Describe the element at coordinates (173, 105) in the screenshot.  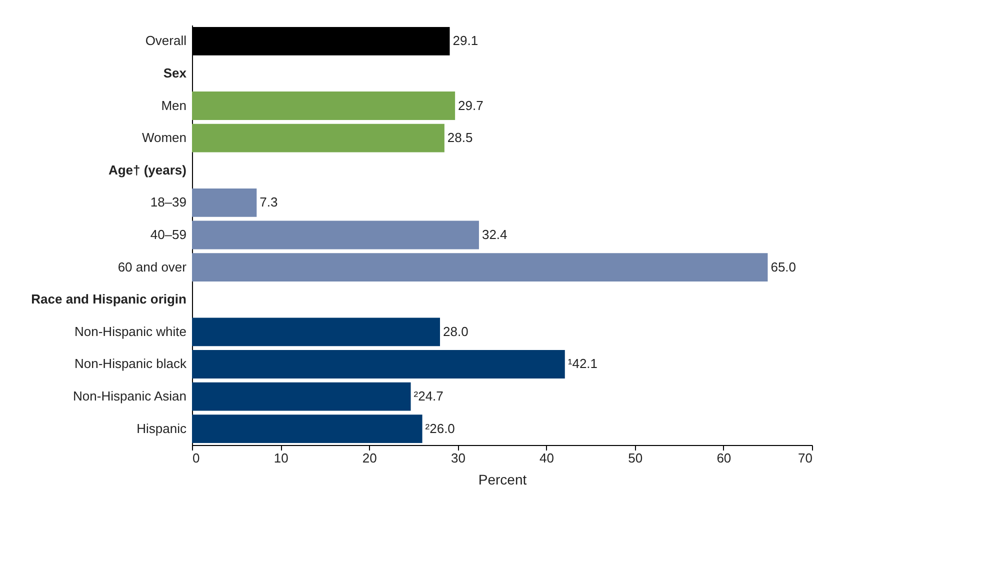
I see `y-tick-label: Men` at that location.